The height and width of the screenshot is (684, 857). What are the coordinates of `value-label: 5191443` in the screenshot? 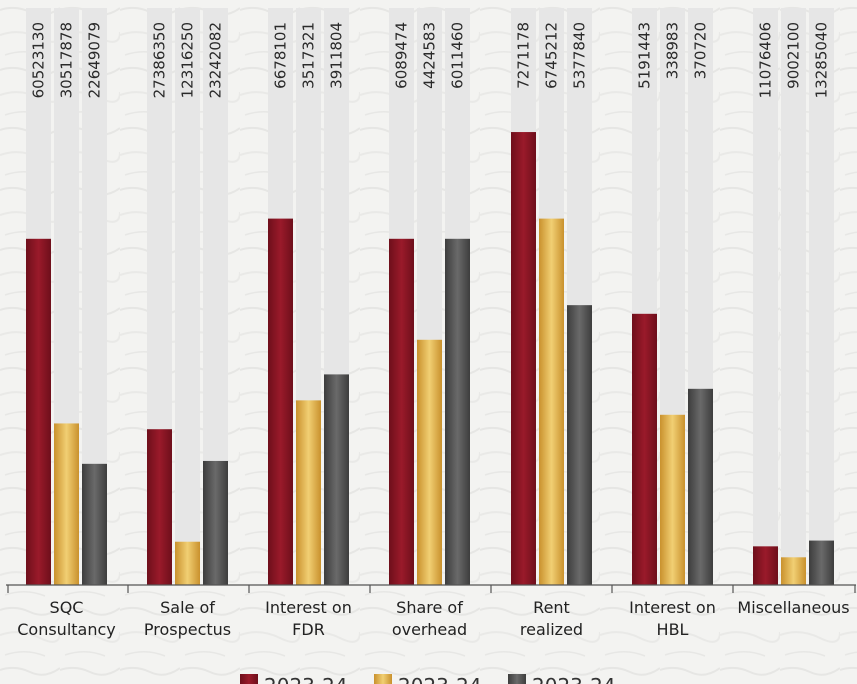 It's located at (645, 55).